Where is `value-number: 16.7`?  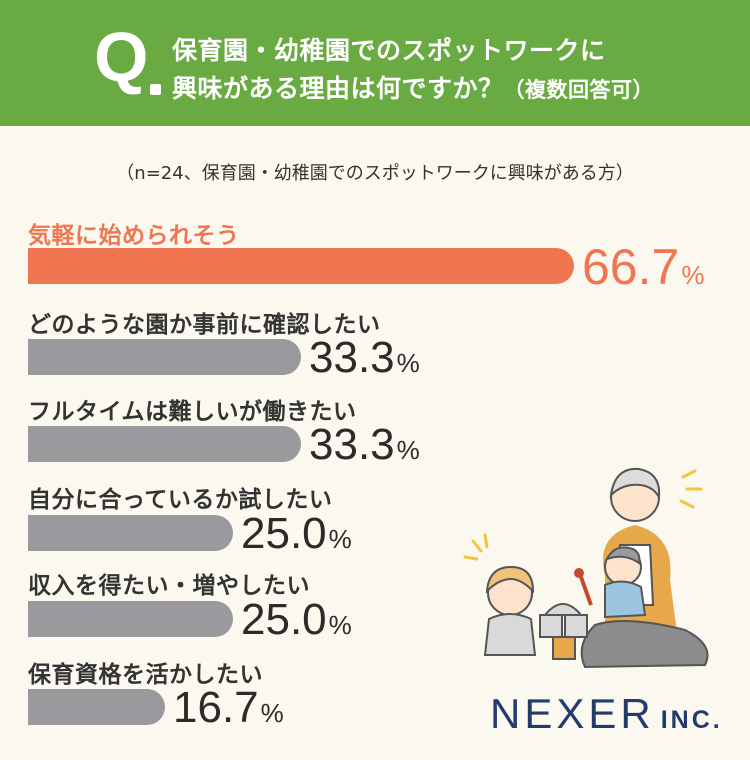
value-number: 16.7 is located at coordinates (216, 707).